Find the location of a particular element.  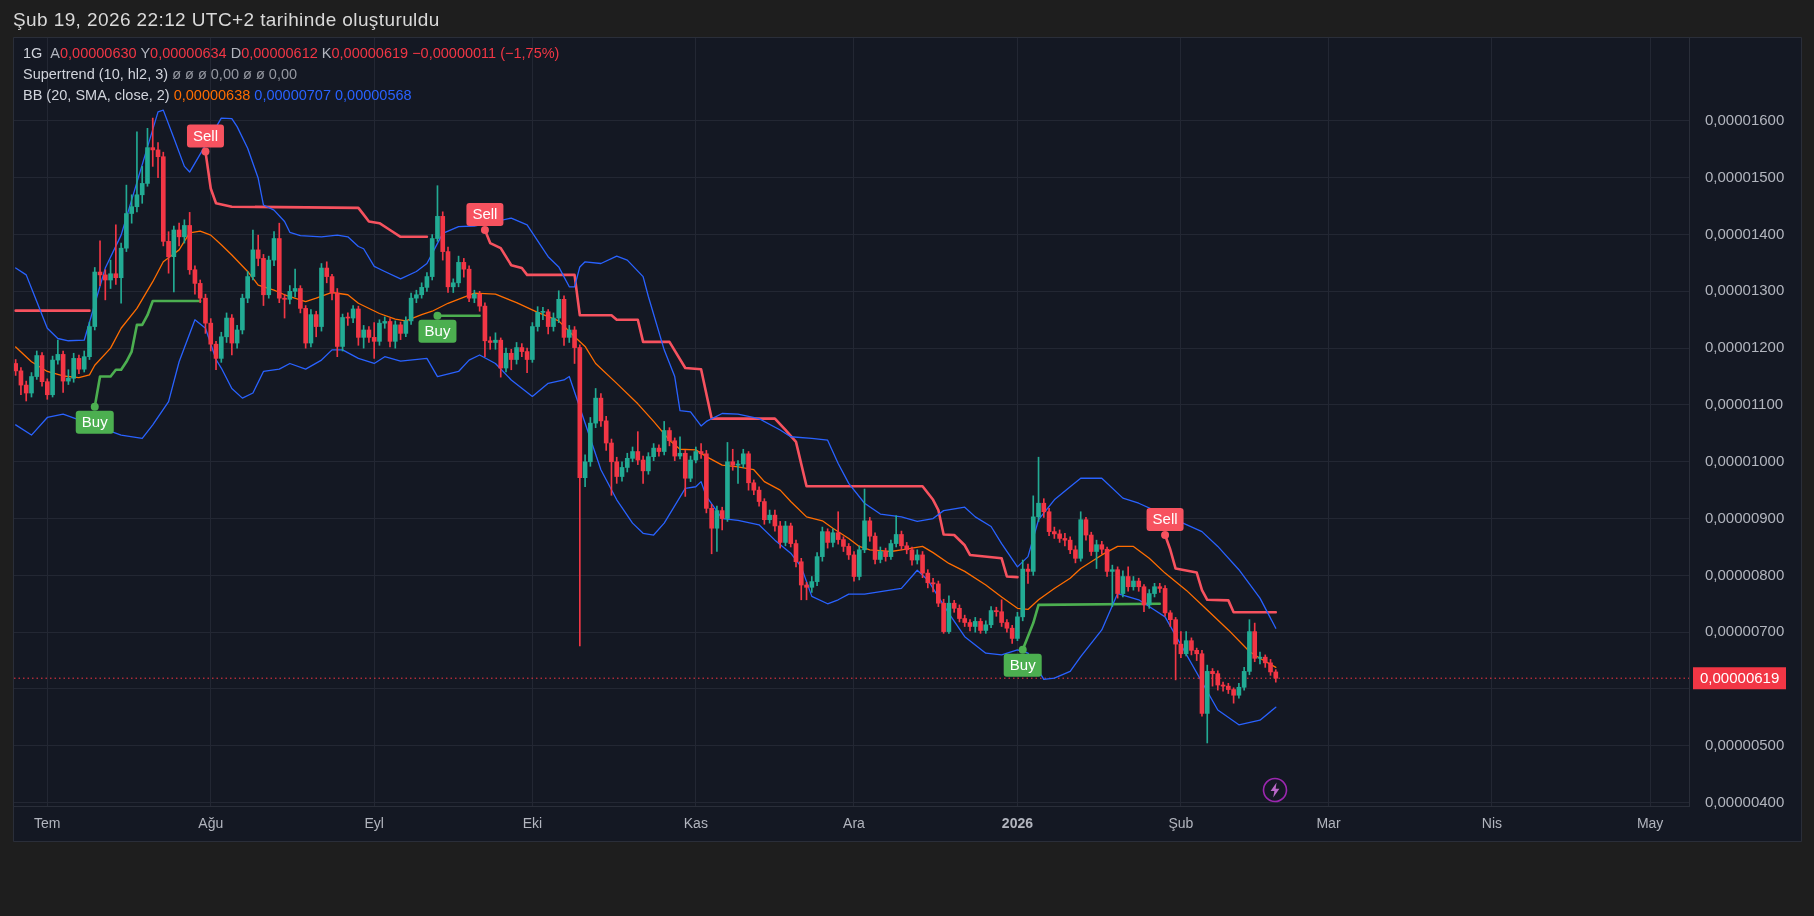

text: A0,00000630 Y0,00000634 D0,00000612 K0,00000619 −0,00000011 (−1,75%) is located at coordinates (305, 53).